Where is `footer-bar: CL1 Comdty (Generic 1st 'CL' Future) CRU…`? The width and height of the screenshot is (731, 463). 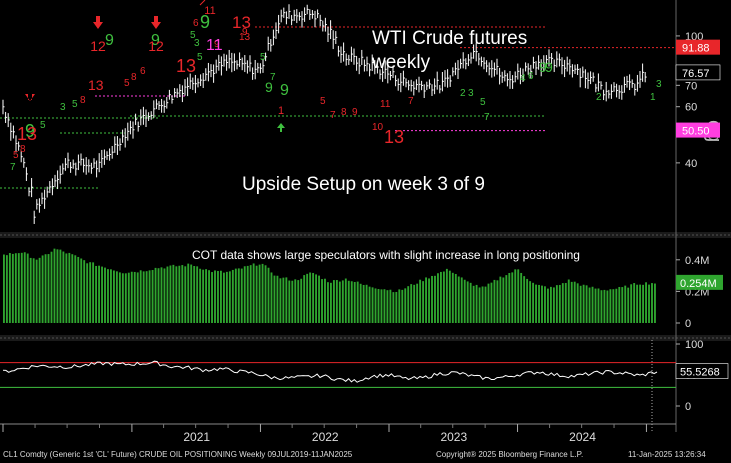 footer-bar: CL1 Comdty (Generic 1st 'CL' Future) CRU… is located at coordinates (365, 454).